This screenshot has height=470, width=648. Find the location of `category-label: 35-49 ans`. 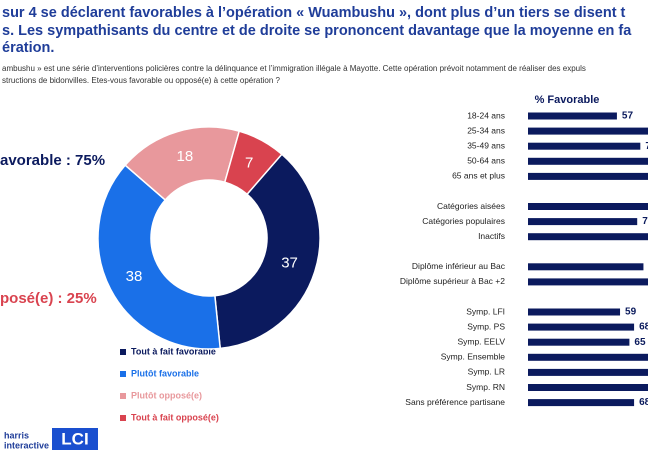

category-label: 35-49 ans is located at coordinates (486, 145).